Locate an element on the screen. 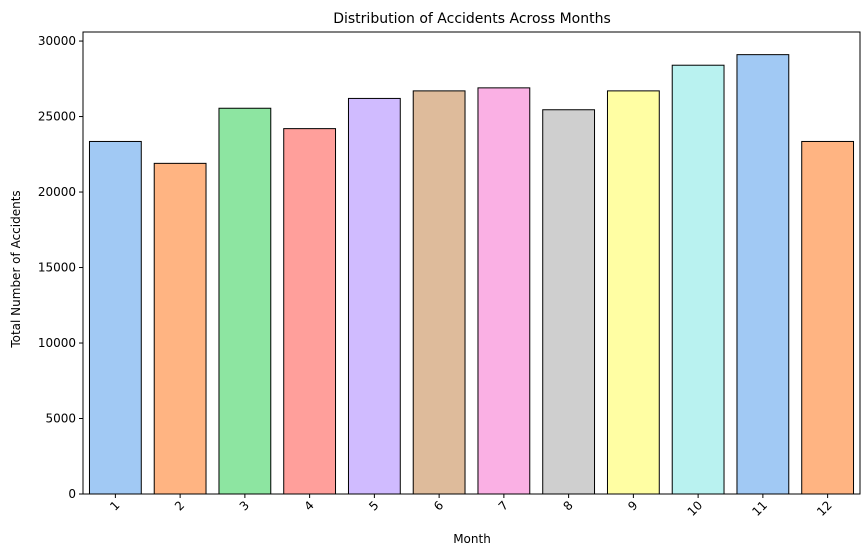 This screenshot has width=868, height=556. y-tick-label: 20000 is located at coordinates (57, 192).